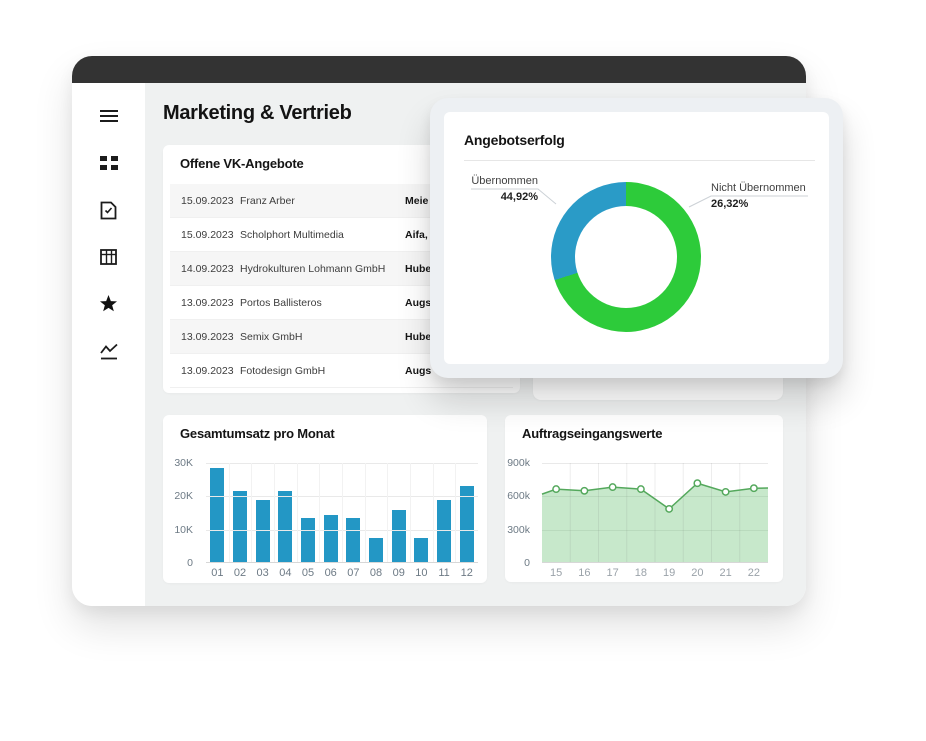 Image resolution: width=926 pixels, height=741 pixels. I want to click on donut-chart, so click(626, 257).